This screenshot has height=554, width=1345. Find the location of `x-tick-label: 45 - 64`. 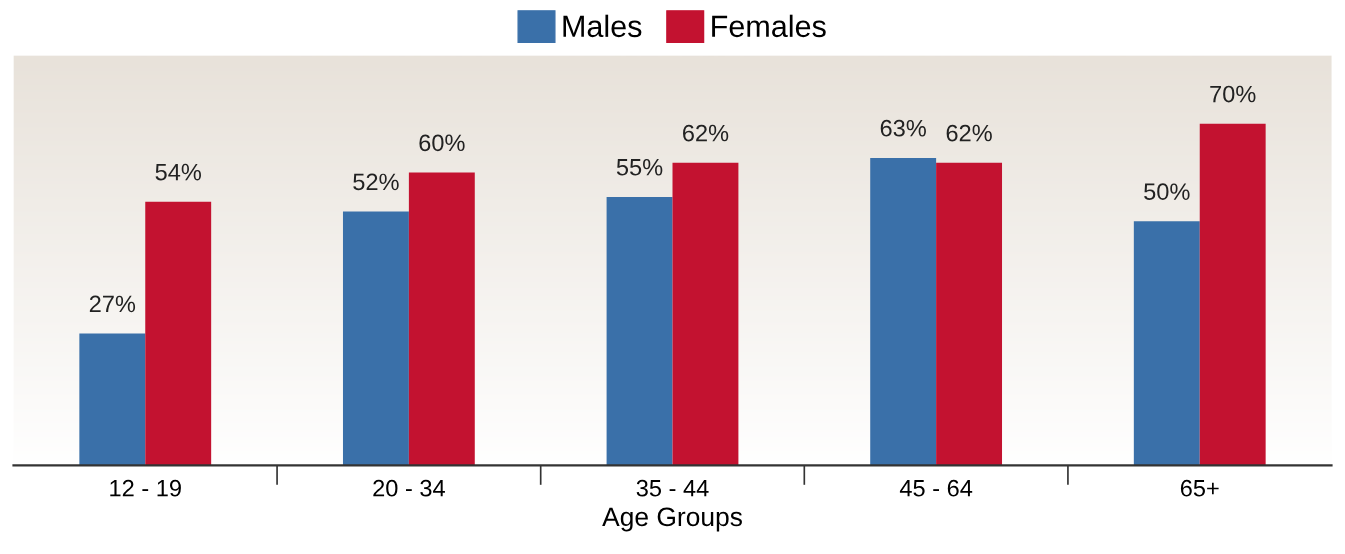

x-tick-label: 45 - 64 is located at coordinates (936, 488).